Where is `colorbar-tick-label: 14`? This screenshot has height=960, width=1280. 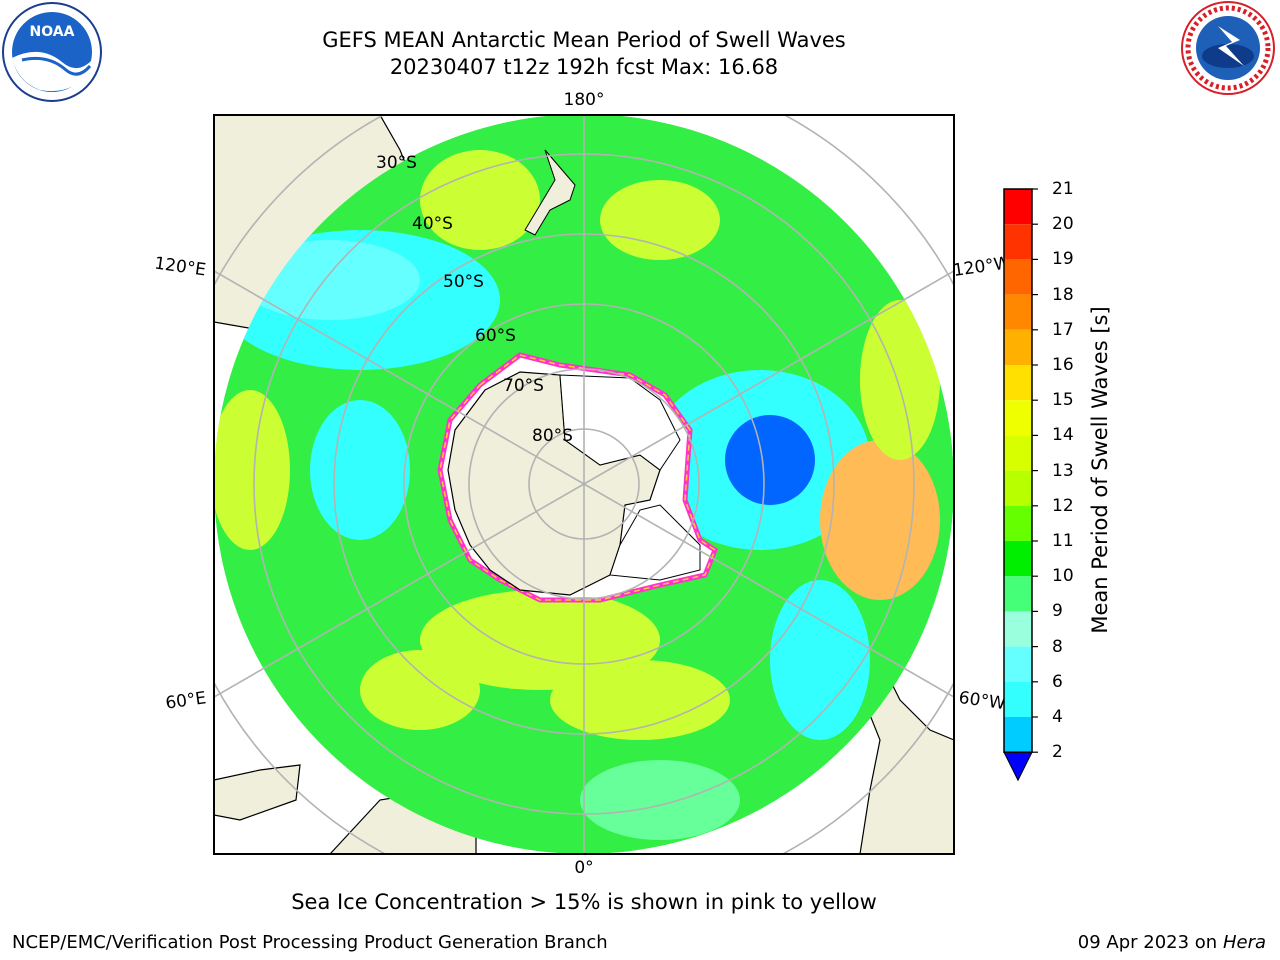 colorbar-tick-label: 14 is located at coordinates (1063, 435).